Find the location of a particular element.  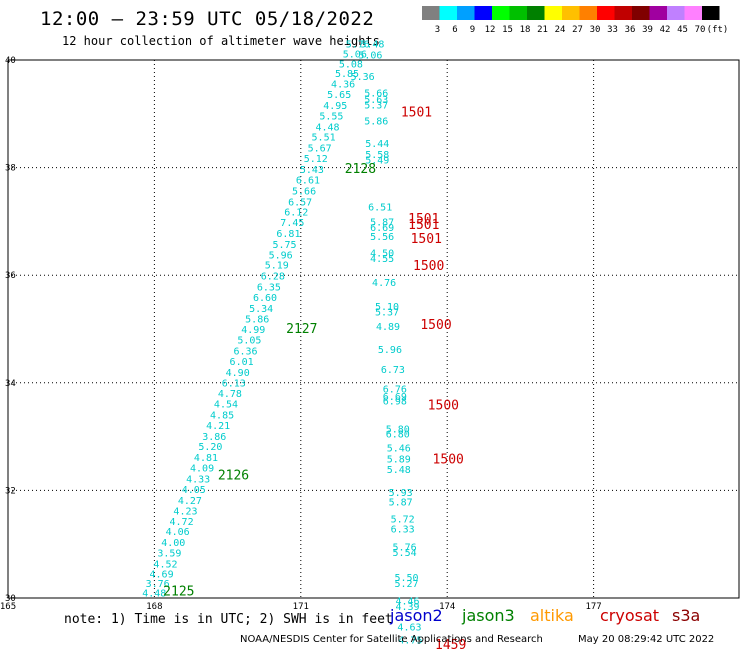

swh-value: 6.61 is located at coordinates (308, 181).